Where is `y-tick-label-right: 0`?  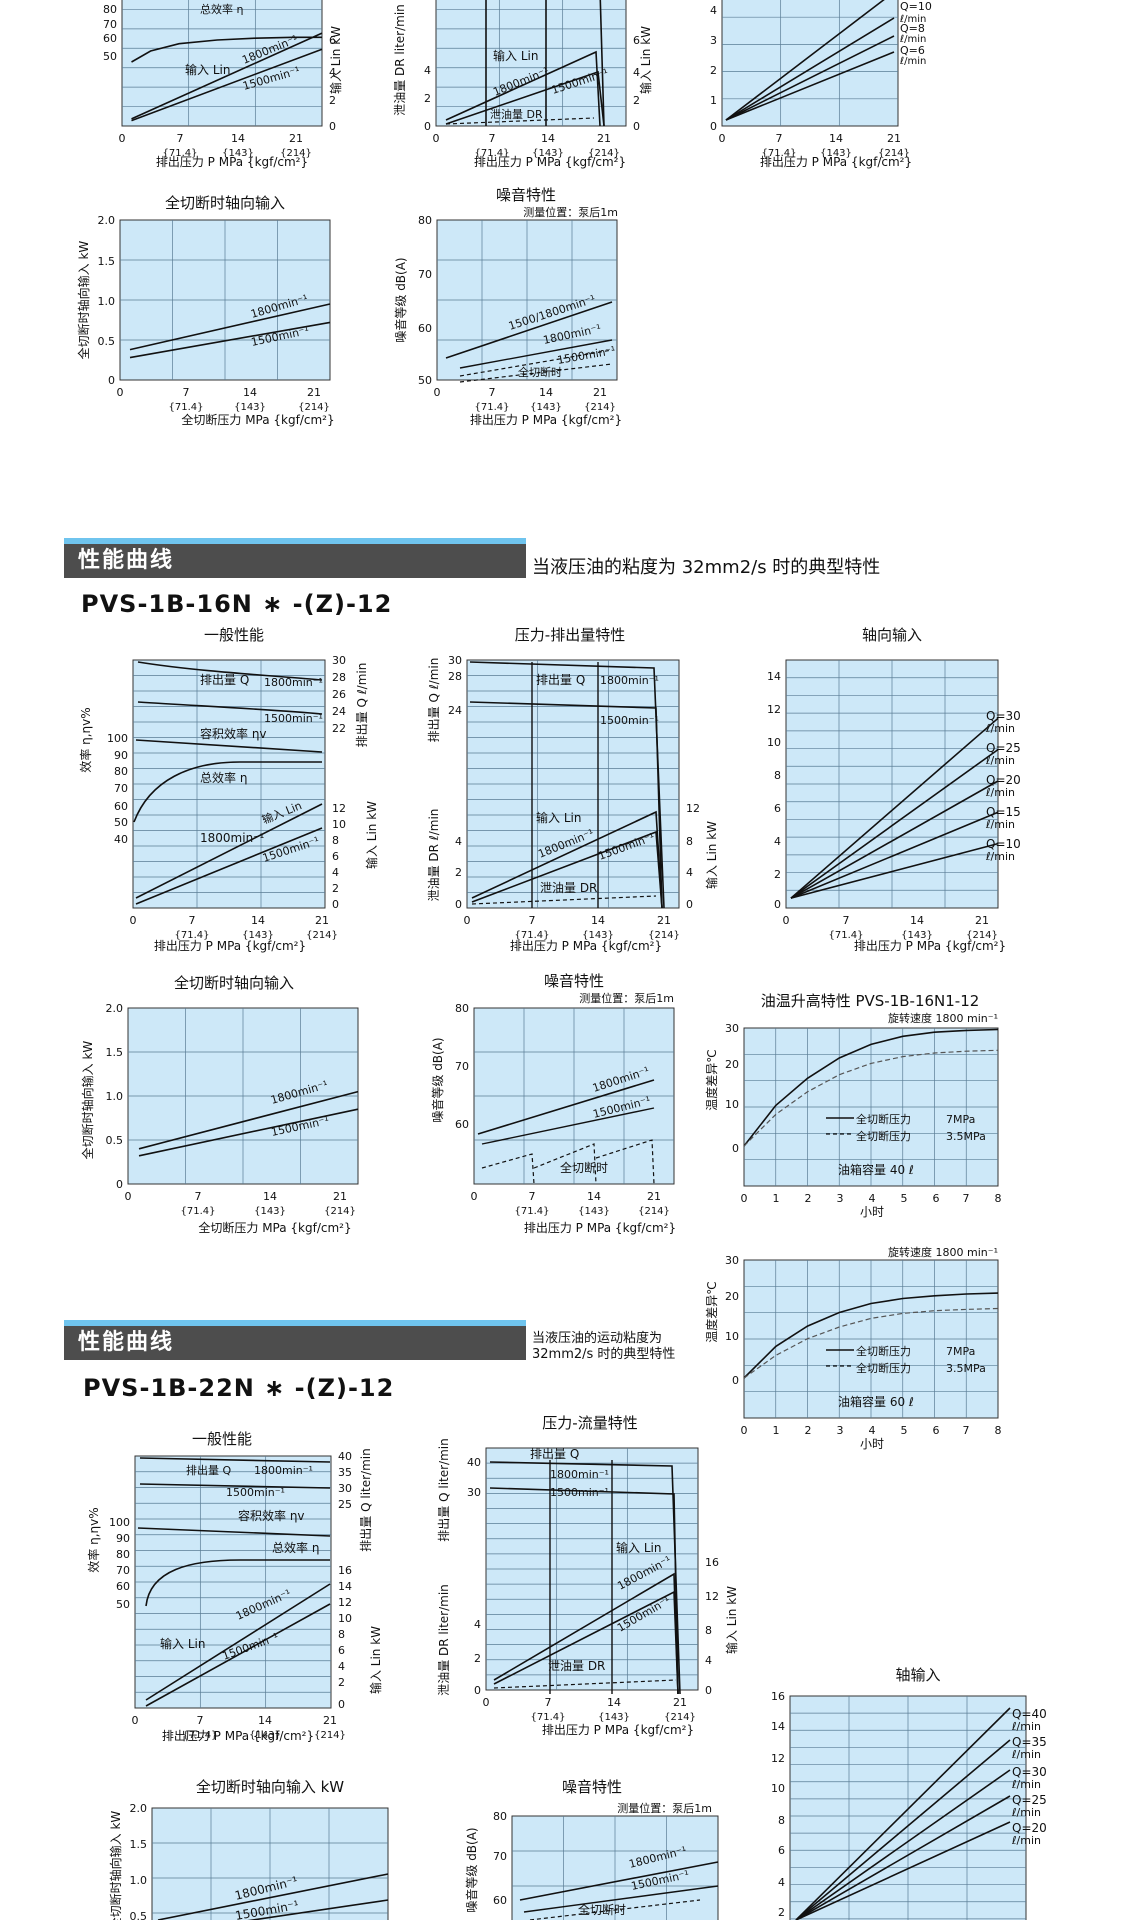
y-tick-label-right: 0 is located at coordinates (335, 904).